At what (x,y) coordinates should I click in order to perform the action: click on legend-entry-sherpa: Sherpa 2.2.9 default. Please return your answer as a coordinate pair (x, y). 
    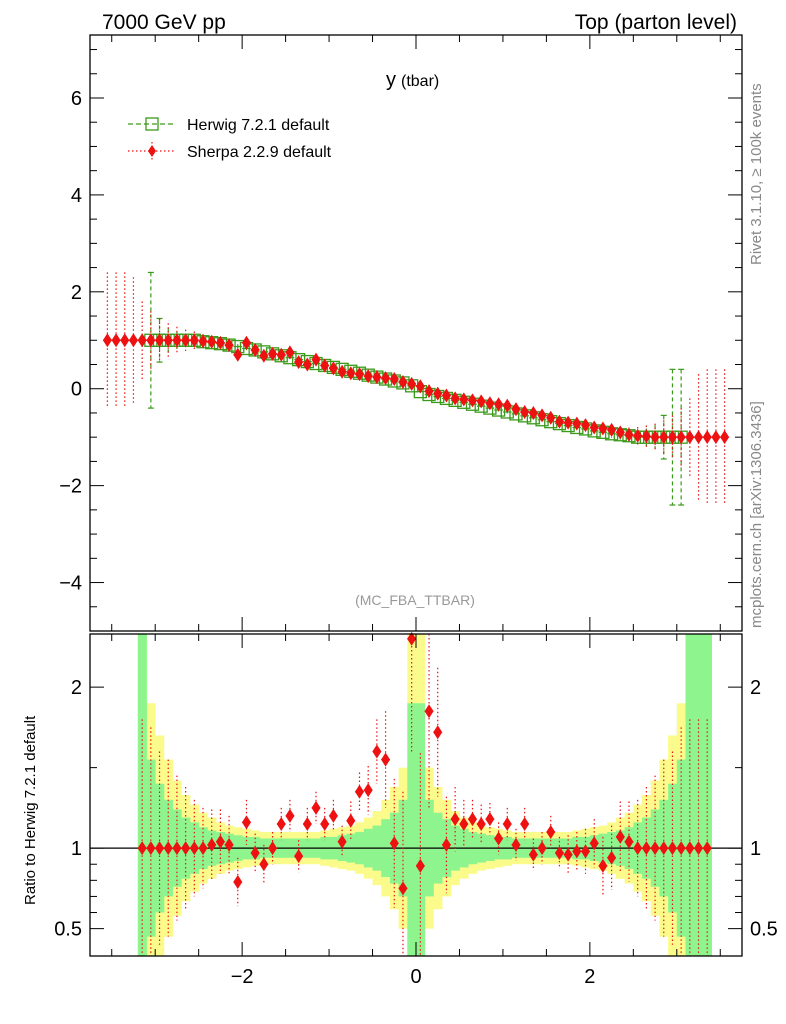
    Looking at the image, I should click on (230, 151).